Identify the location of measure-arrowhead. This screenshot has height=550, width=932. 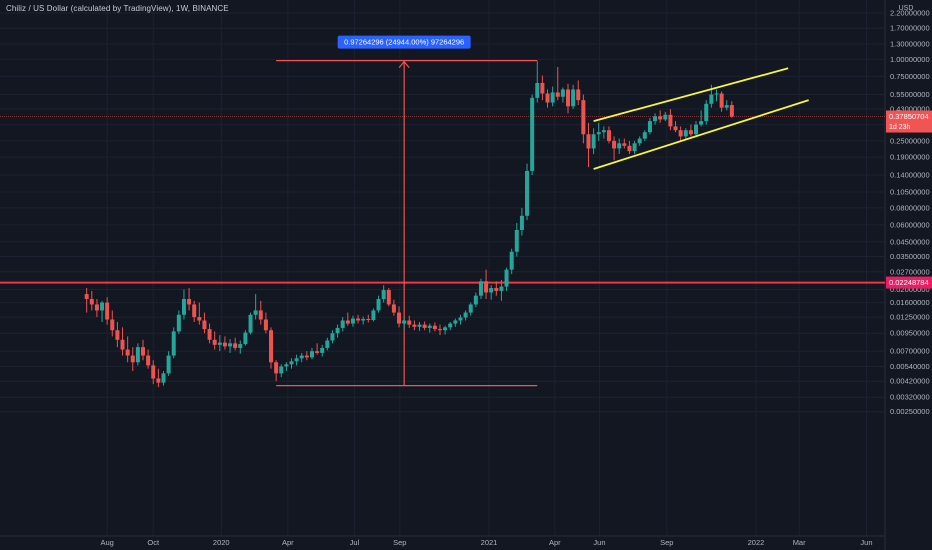
(404, 64).